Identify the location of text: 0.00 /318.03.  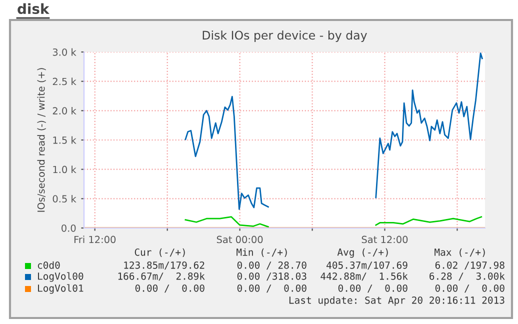
(271, 276).